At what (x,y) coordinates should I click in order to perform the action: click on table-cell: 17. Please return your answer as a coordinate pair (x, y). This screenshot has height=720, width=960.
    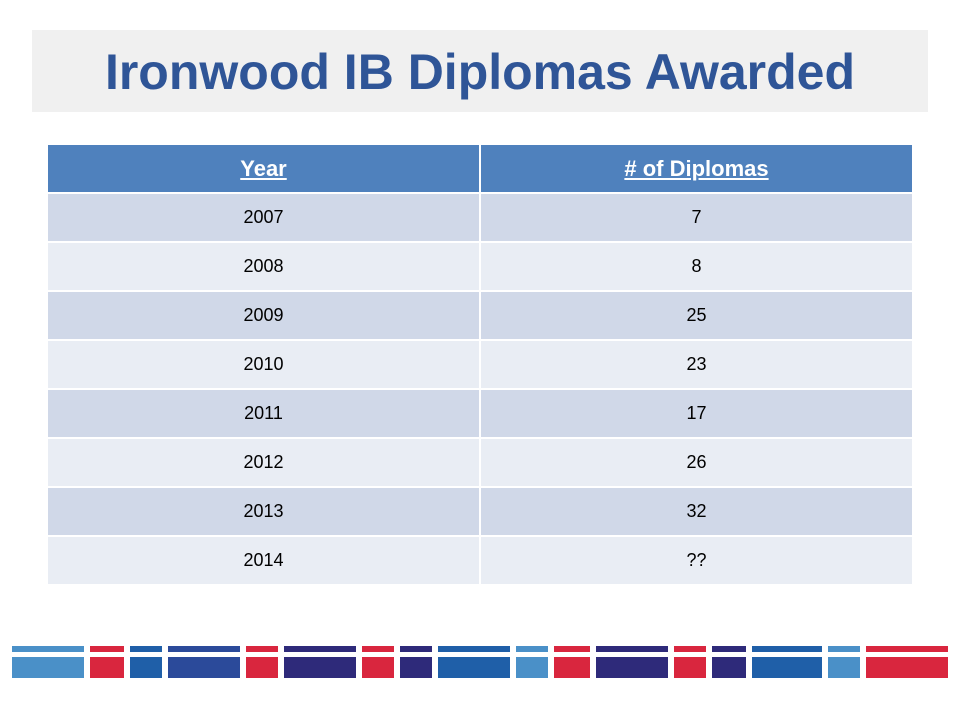
    Looking at the image, I should click on (695, 413).